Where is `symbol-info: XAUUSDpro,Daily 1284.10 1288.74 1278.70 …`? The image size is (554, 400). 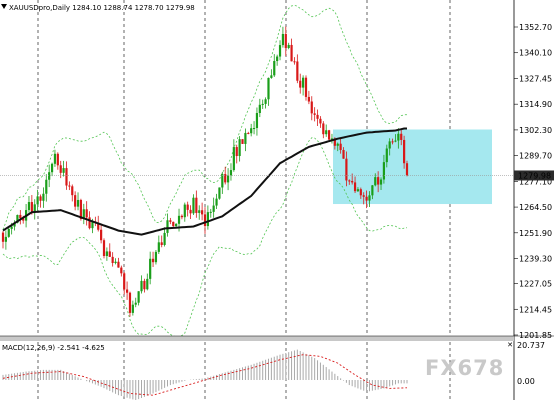
symbol-info: XAUUSDpro,Daily 1284.10 1288.74 1278.70 … is located at coordinates (102, 8).